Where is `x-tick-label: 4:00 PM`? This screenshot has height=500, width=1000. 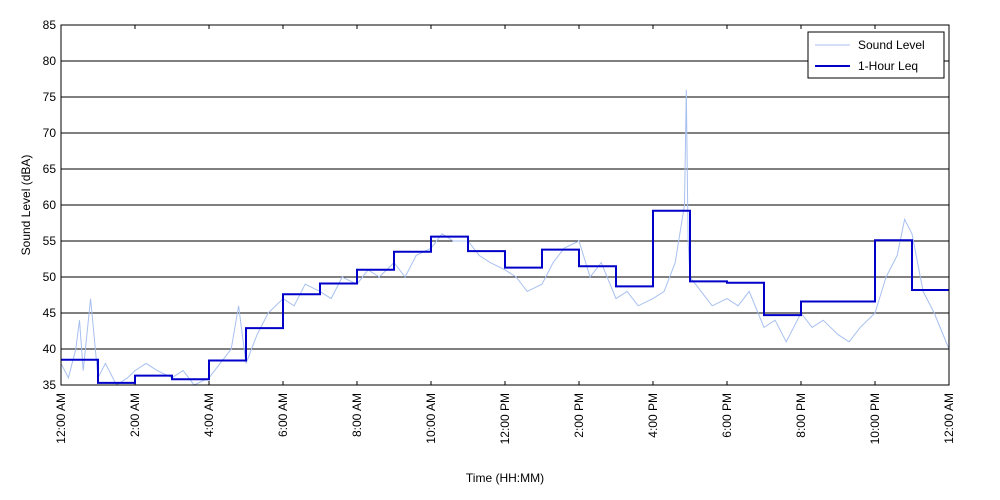
x-tick-label: 4:00 PM is located at coordinates (653, 415).